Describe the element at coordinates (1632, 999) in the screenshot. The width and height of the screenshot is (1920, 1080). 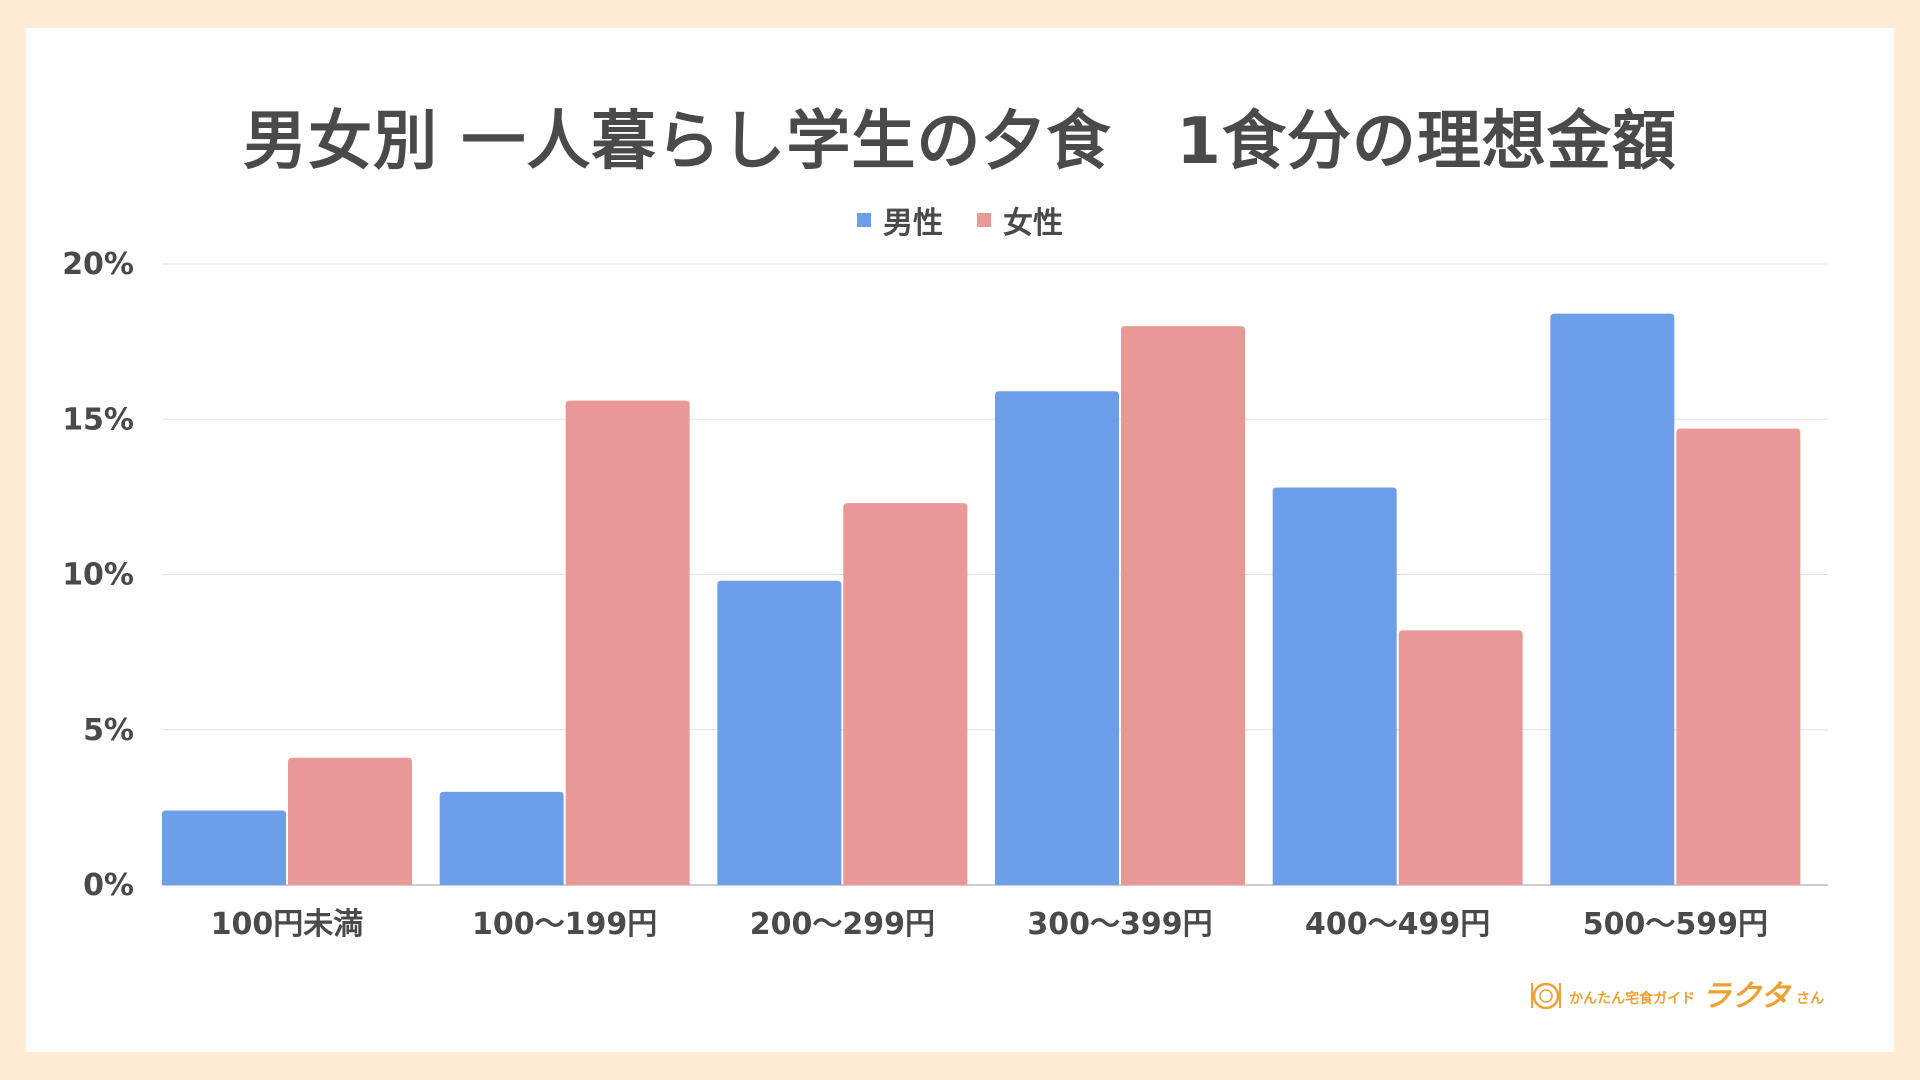
I see `logo-subtitle: かんたん宅食ガイド` at that location.